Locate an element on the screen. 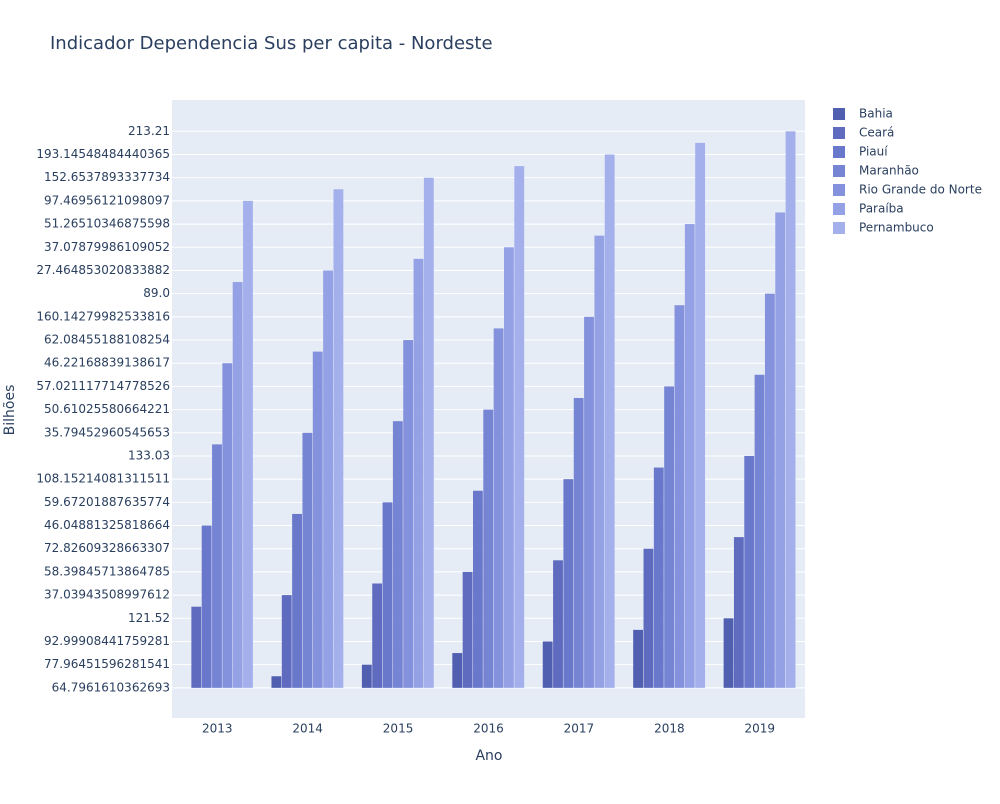  legend-label: Maranhão is located at coordinates (889, 171).